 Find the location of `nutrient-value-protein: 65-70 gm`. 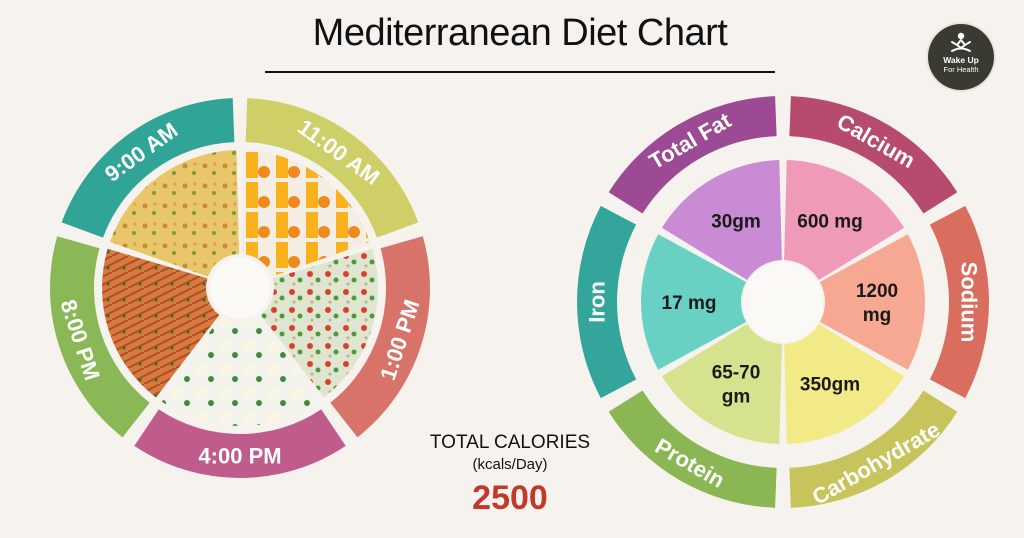

nutrient-value-protein: 65-70 gm is located at coordinates (736, 384).